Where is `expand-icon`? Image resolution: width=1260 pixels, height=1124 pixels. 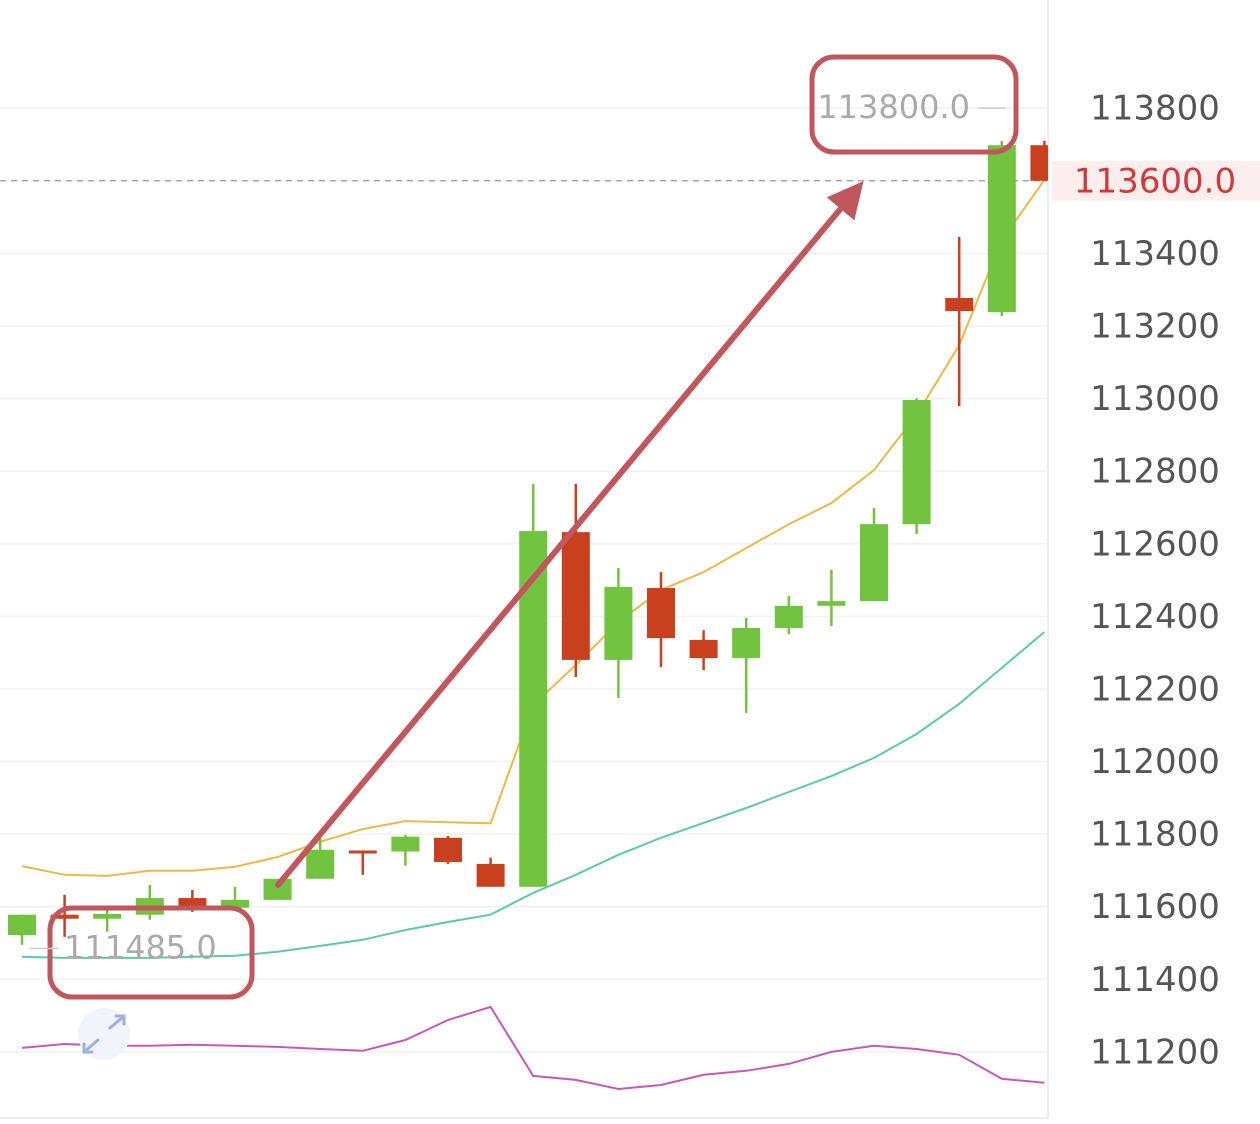
expand-icon is located at coordinates (104, 1034).